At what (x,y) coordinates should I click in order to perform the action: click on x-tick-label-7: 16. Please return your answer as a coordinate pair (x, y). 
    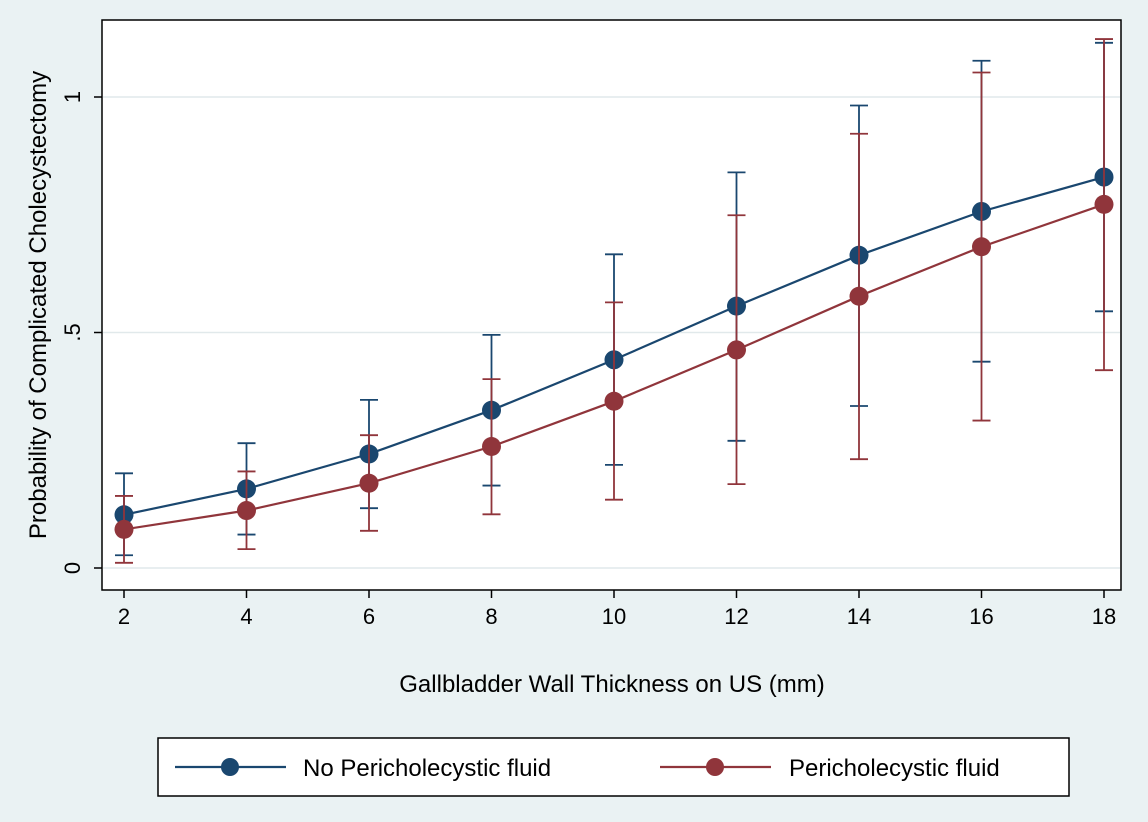
    Looking at the image, I should click on (981, 616).